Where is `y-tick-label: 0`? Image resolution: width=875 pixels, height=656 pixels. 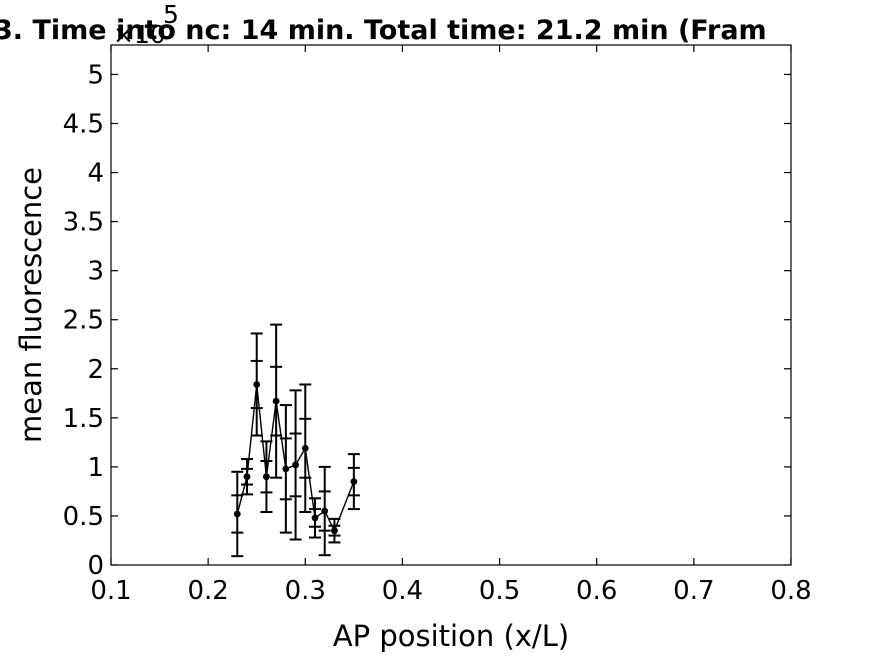 y-tick-label: 0 is located at coordinates (95, 566).